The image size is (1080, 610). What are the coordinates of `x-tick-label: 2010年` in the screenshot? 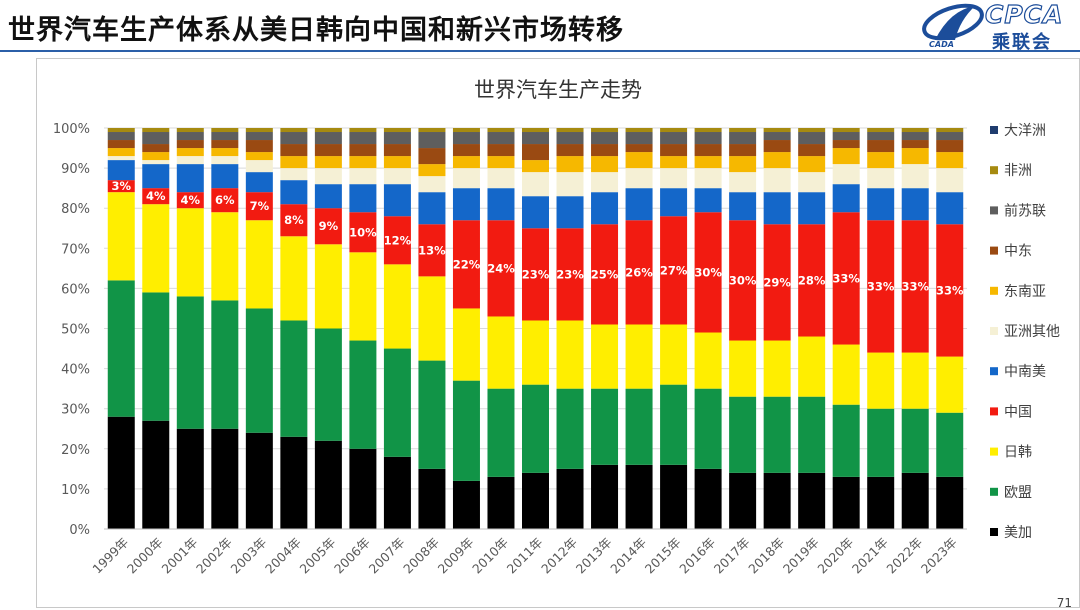 It's located at (490, 556).